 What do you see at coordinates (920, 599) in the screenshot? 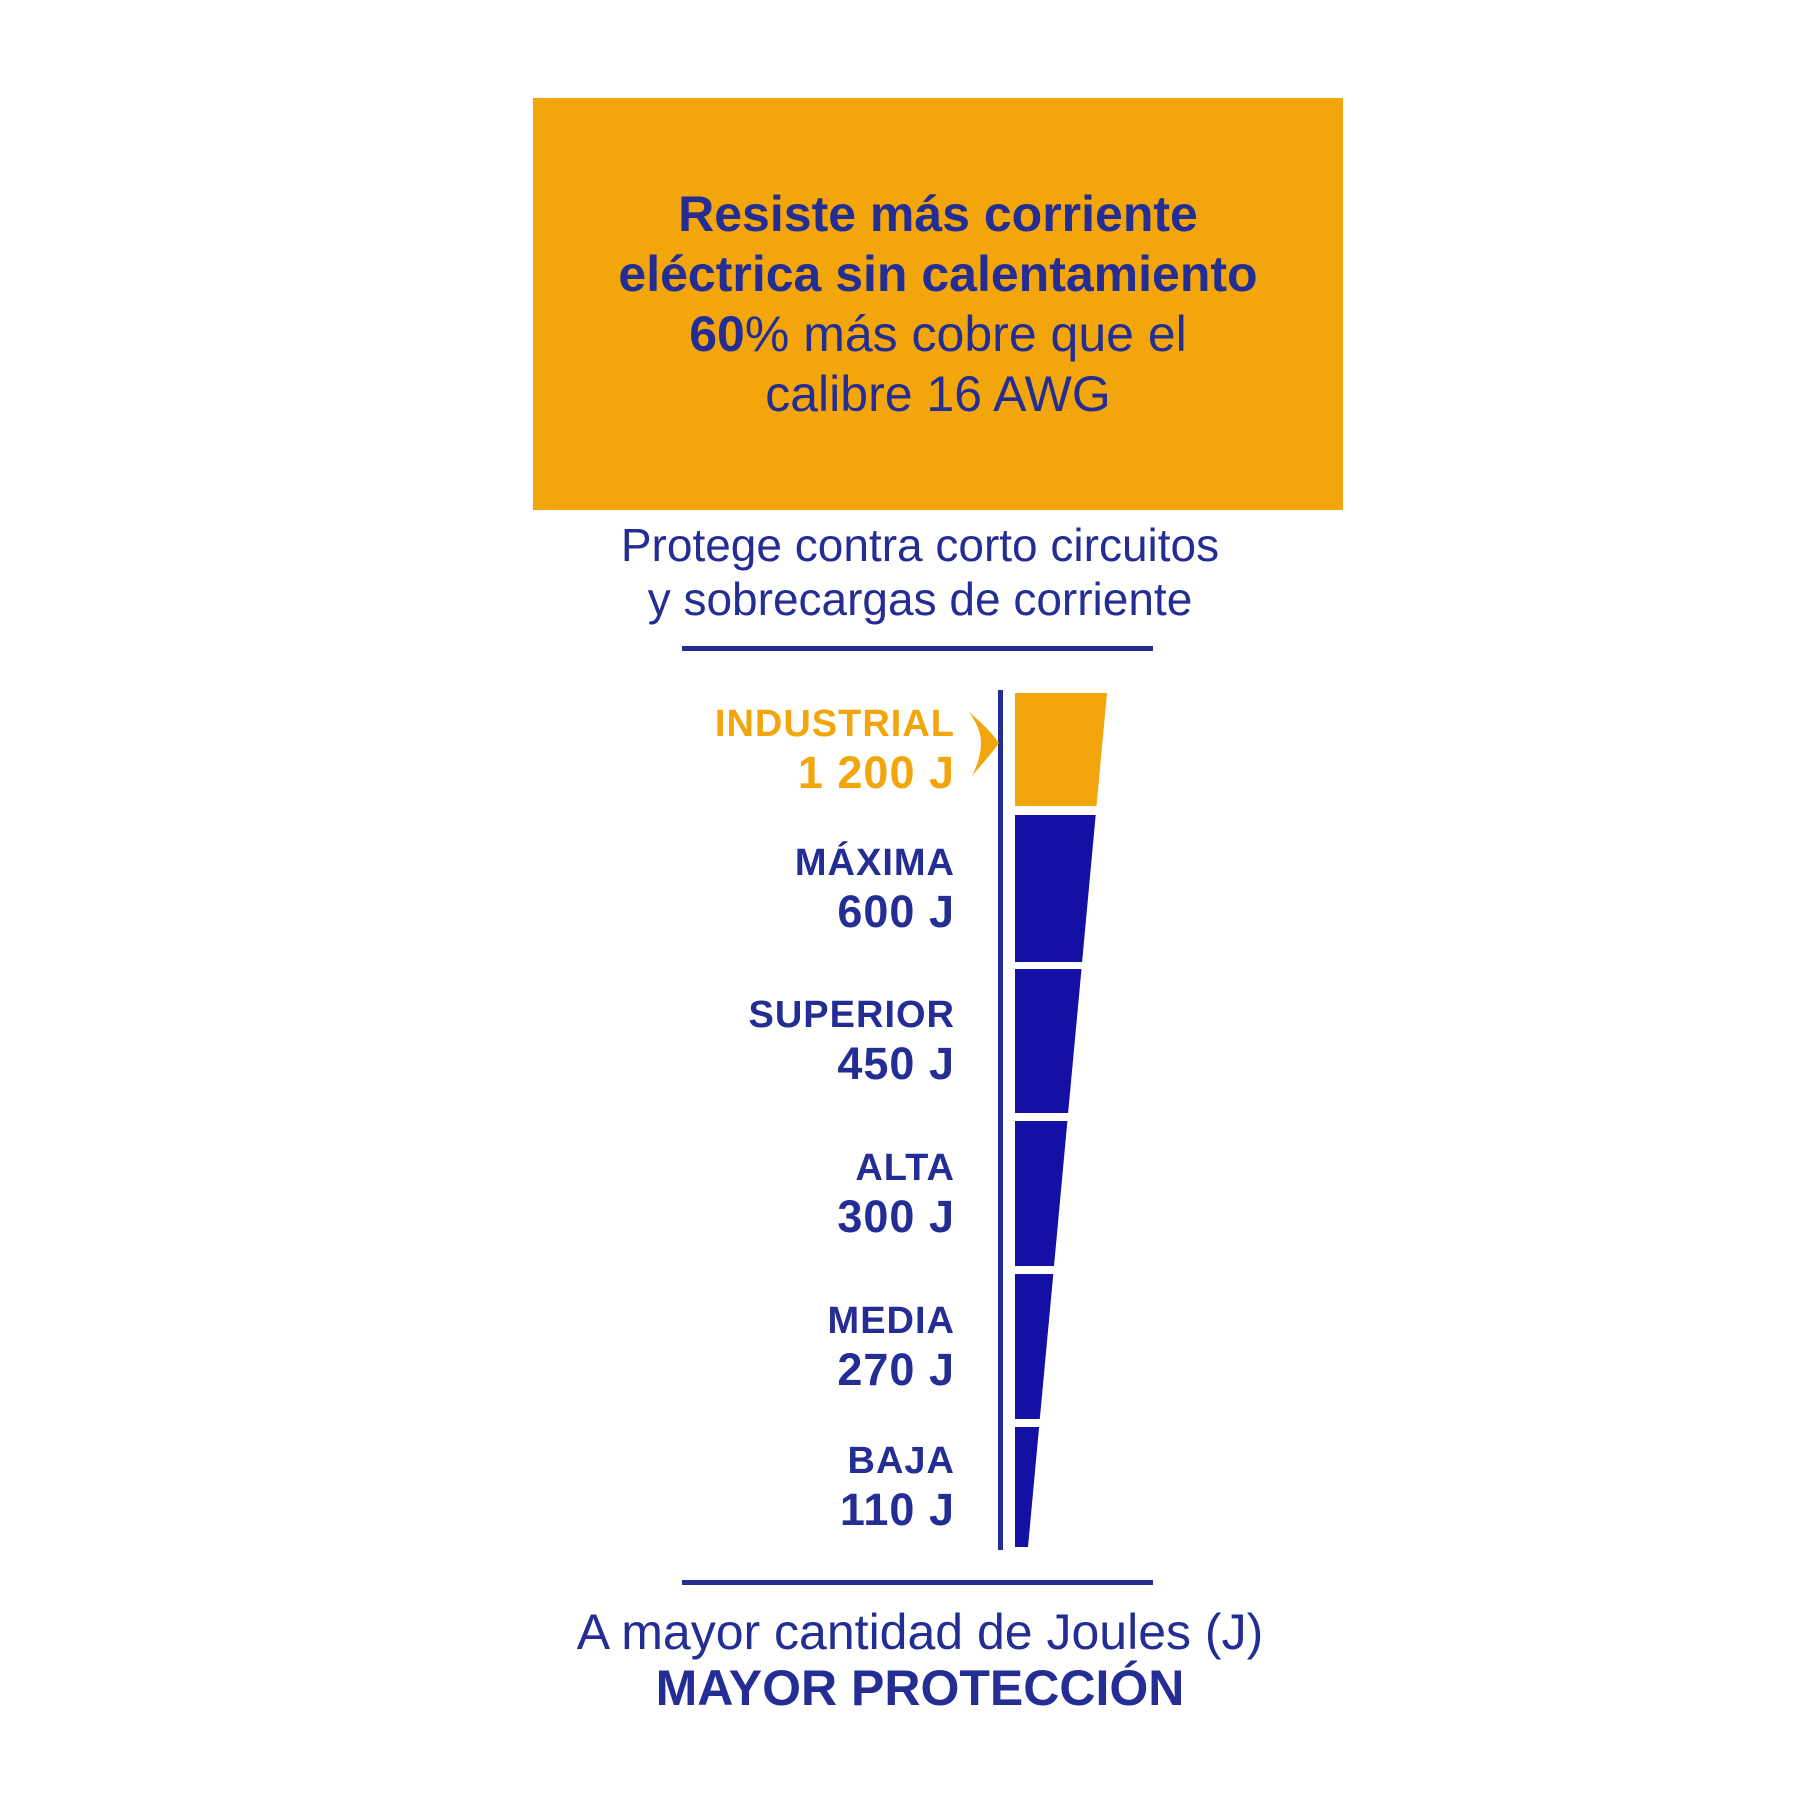
I see `chart-title-line-2: y sobrecargas de corriente` at bounding box center [920, 599].